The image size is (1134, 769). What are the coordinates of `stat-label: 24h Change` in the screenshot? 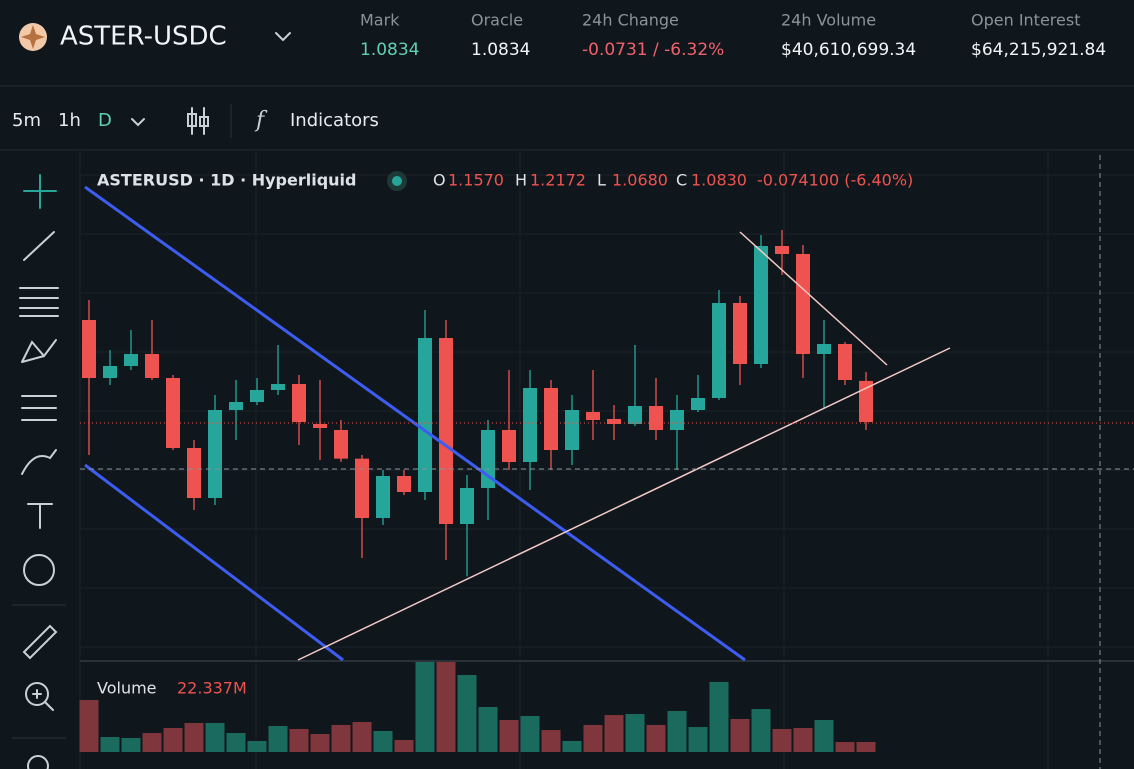 It's located at (630, 20).